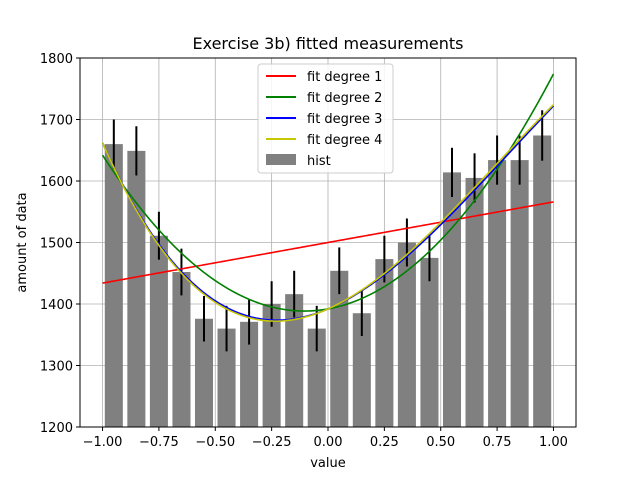 This screenshot has width=640, height=480. I want to click on legend-label: fit degree 4, so click(344, 140).